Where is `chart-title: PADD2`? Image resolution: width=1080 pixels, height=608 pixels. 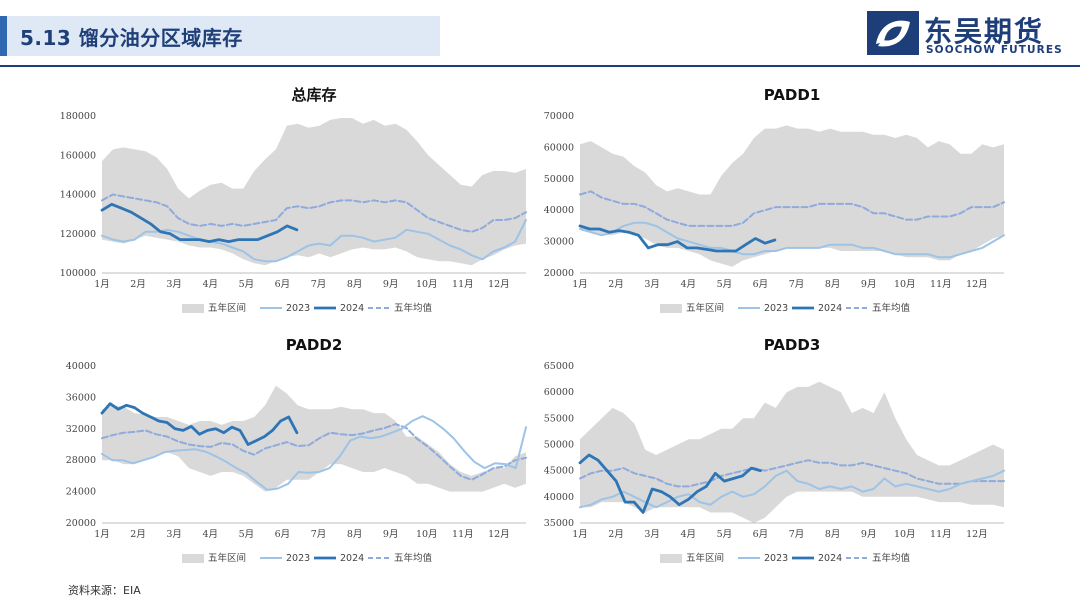
chart-title: PADD2 is located at coordinates (314, 345).